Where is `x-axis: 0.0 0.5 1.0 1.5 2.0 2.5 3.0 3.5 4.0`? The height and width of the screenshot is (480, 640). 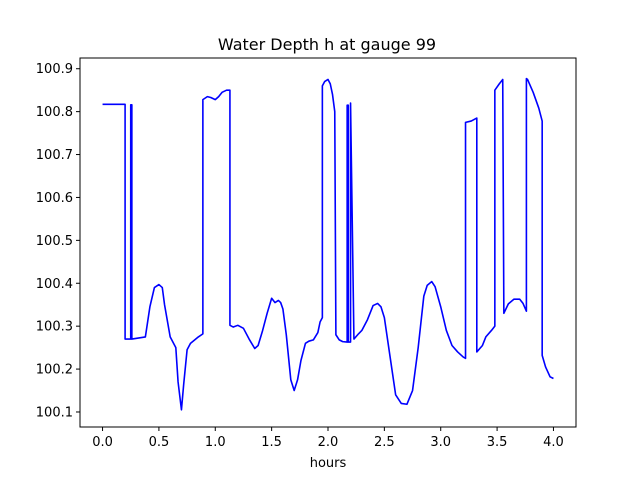 x-axis: 0.0 0.5 1.0 1.5 2.0 2.5 3.0 3.5 4.0 is located at coordinates (328, 438).